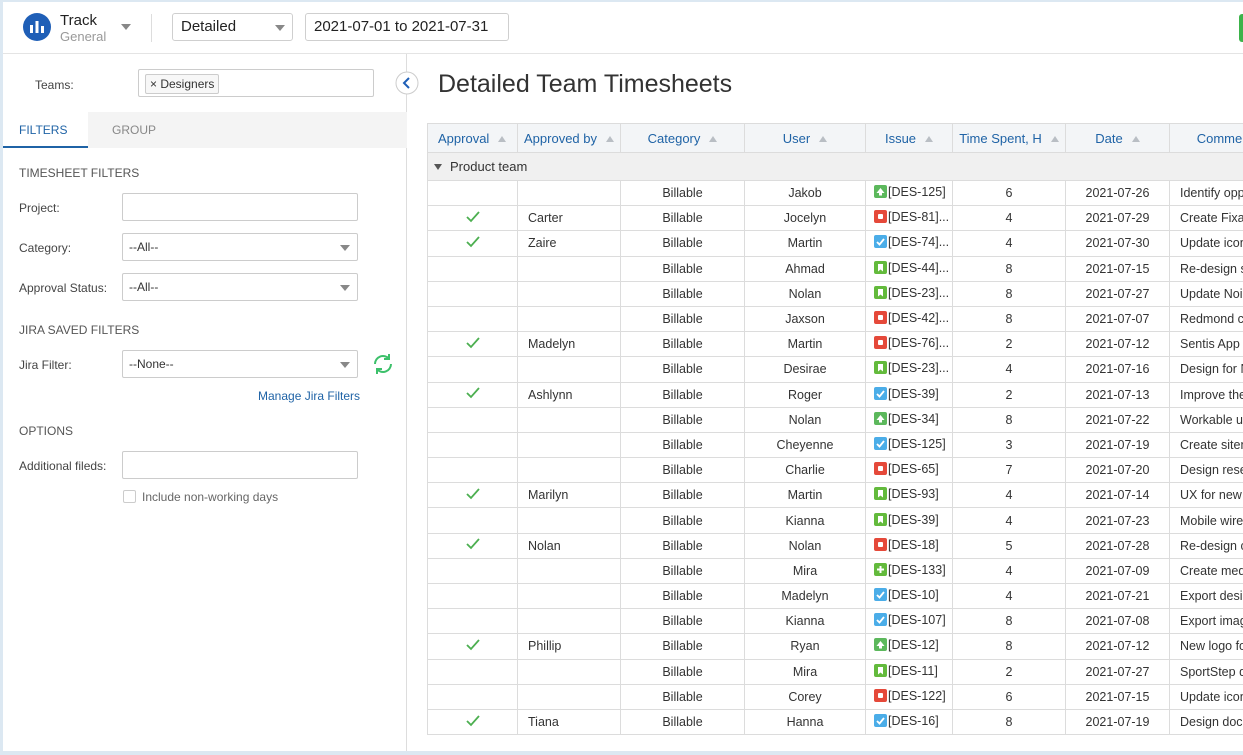 The width and height of the screenshot is (1243, 755). I want to click on refresh-button, so click(383, 364).